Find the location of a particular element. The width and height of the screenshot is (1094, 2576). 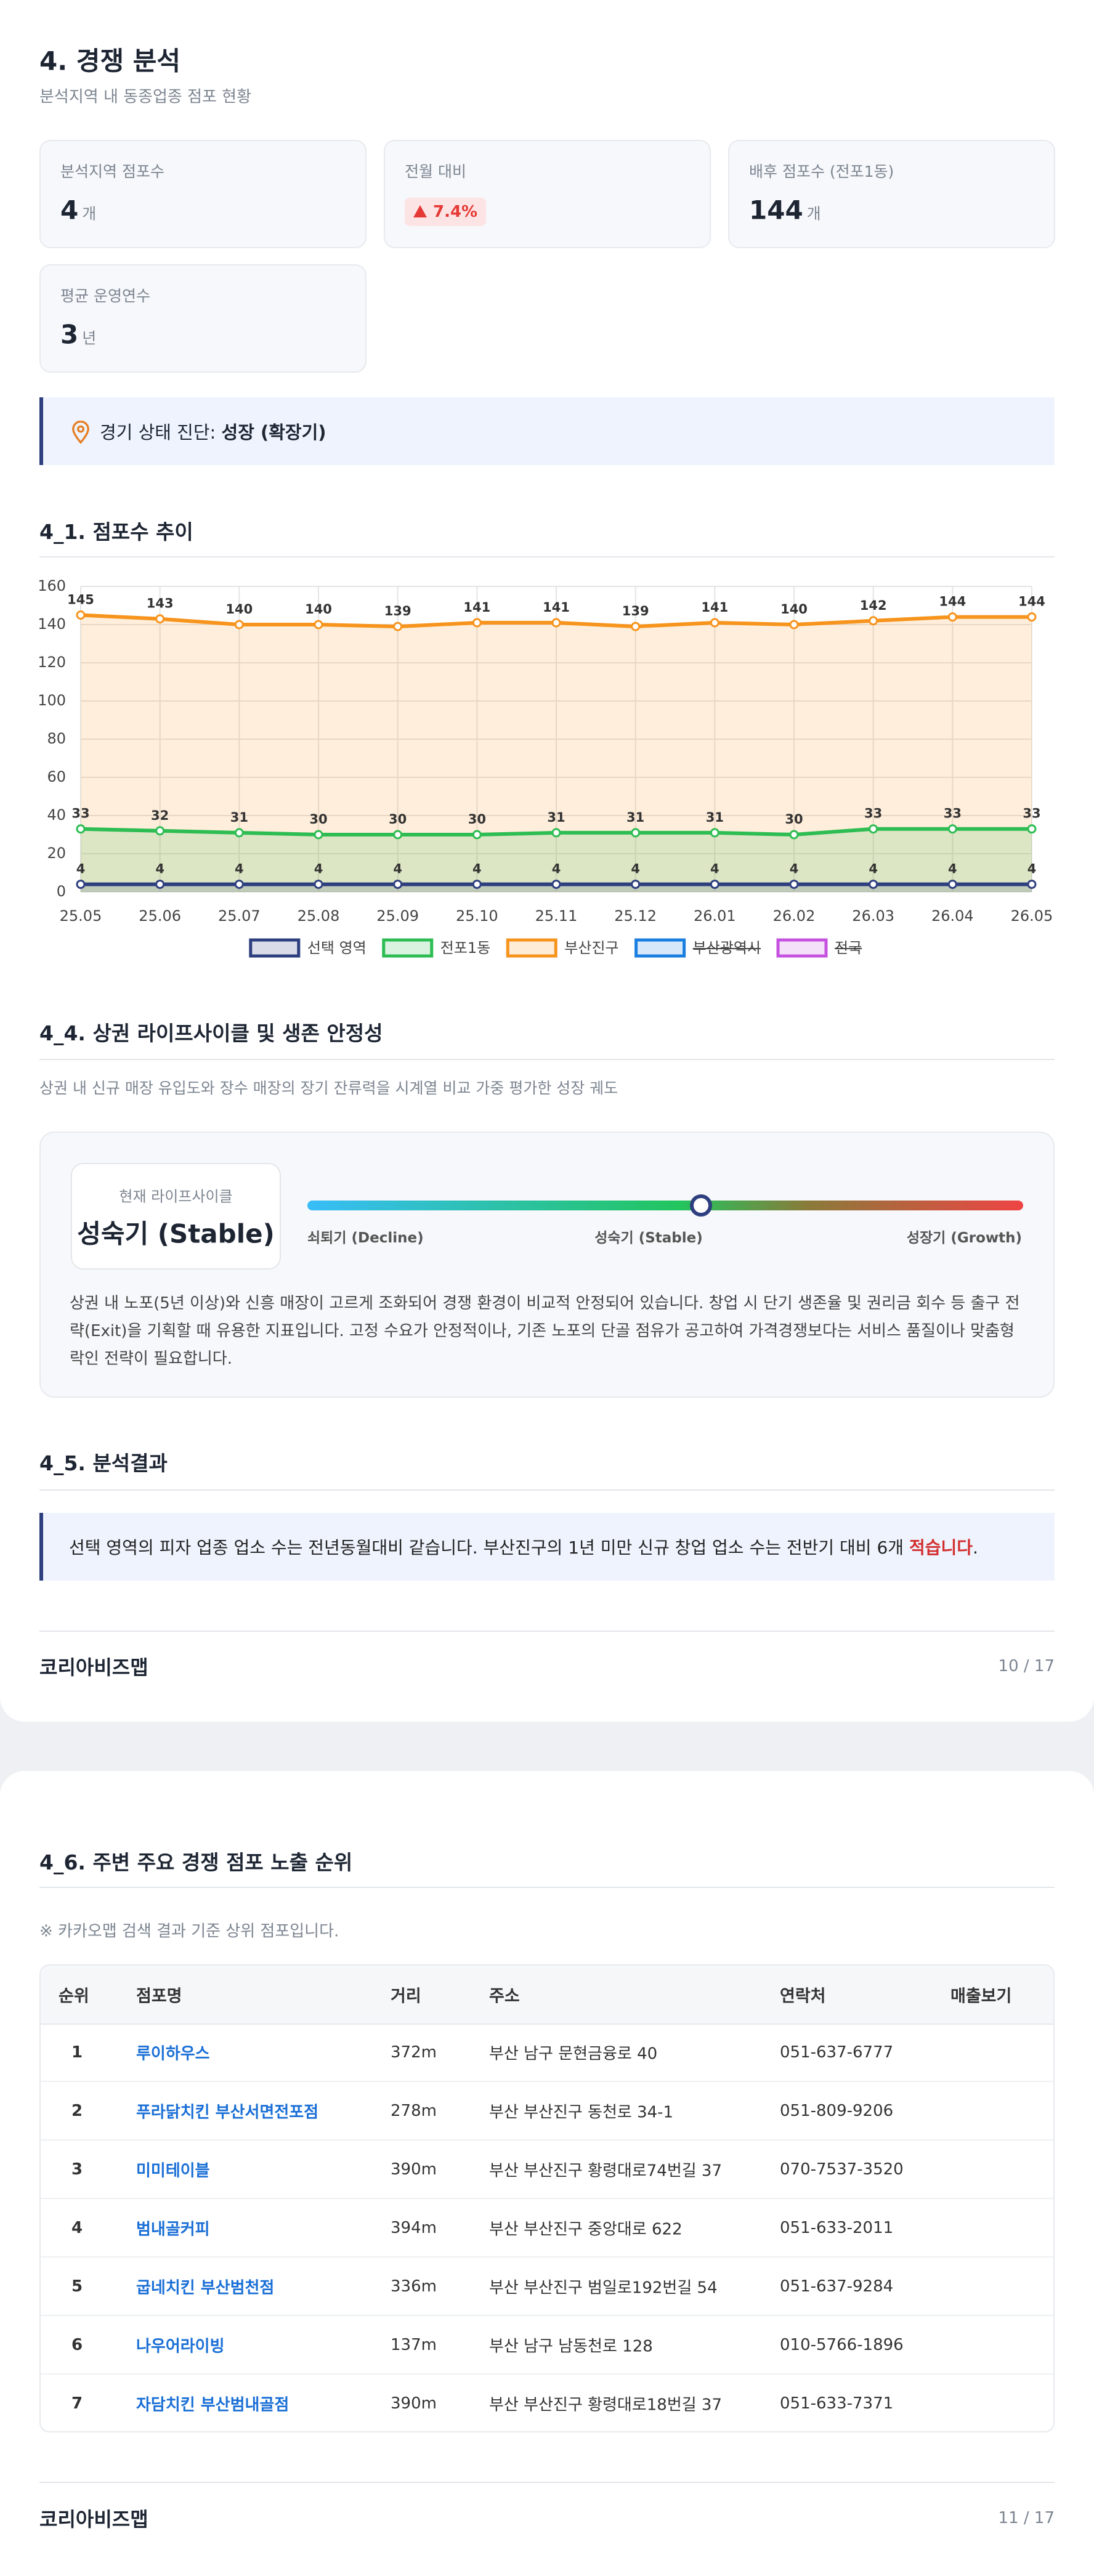

note: ※ 카카오맵 검색 결과 기준 상위 점포입니다. is located at coordinates (189, 1931).